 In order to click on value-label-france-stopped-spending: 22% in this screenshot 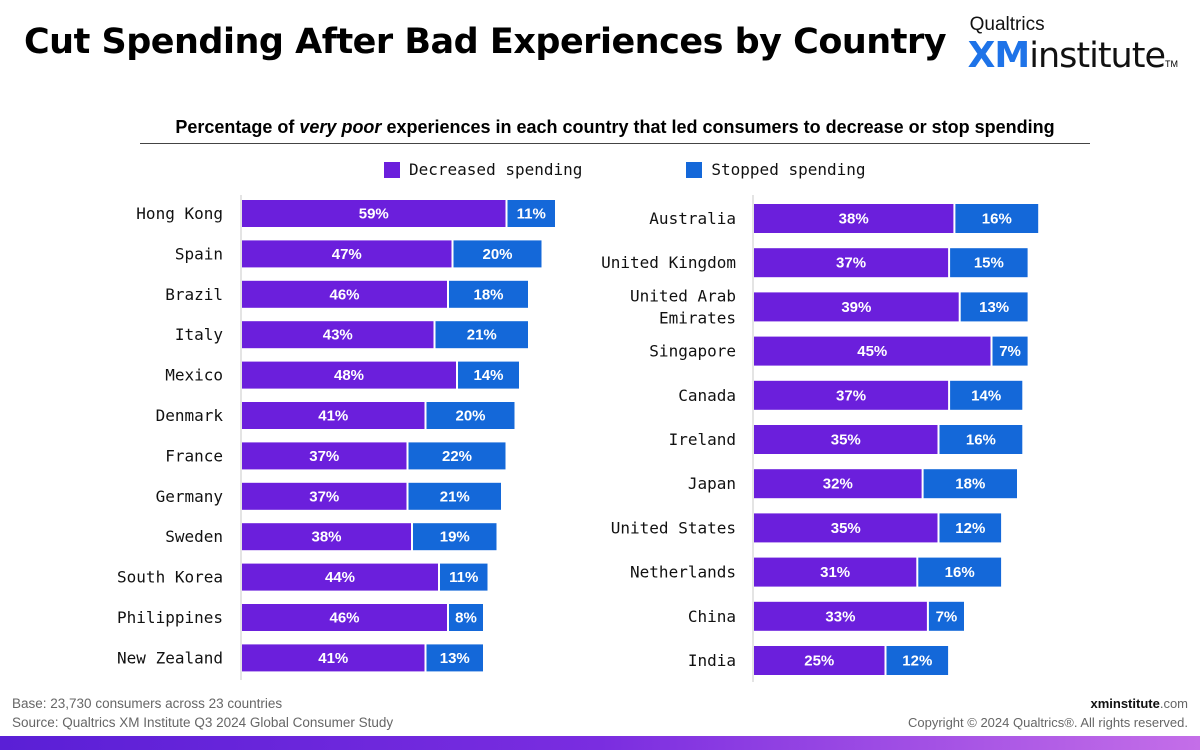, I will do `click(457, 456)`.